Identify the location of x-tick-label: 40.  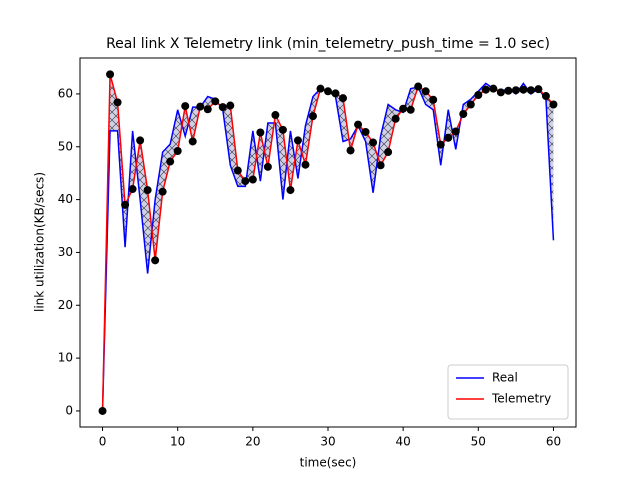
(403, 442).